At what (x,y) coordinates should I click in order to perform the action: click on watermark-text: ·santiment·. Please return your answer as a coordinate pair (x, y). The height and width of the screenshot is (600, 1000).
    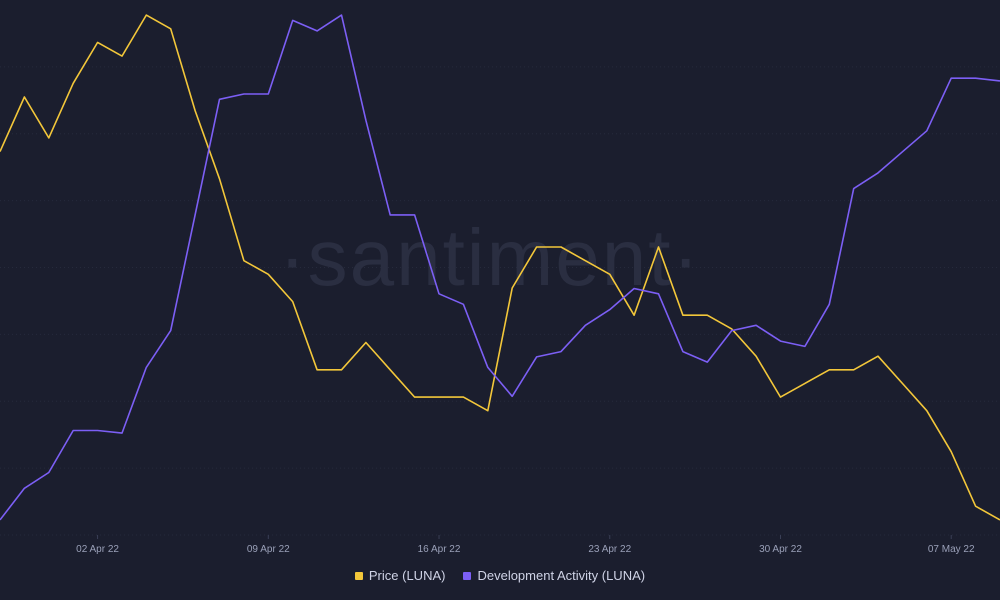
    Looking at the image, I should click on (490, 257).